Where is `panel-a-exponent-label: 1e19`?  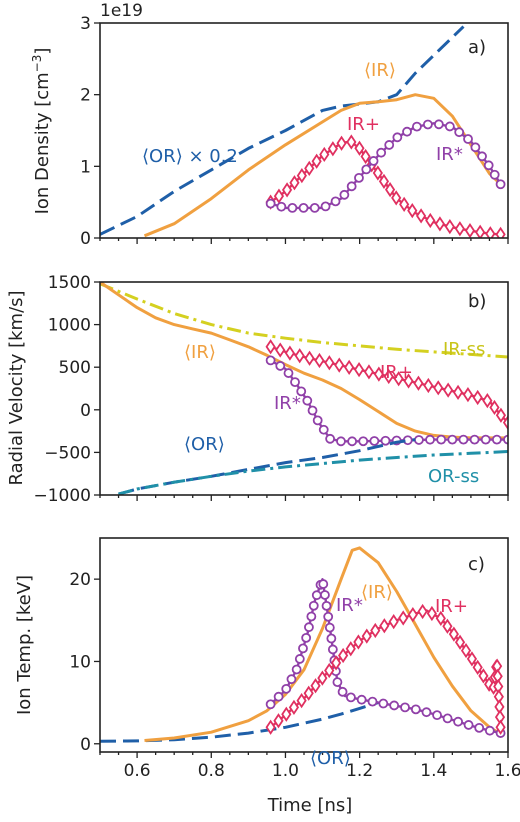
panel-a-exponent-label: 1e19 is located at coordinates (121, 11).